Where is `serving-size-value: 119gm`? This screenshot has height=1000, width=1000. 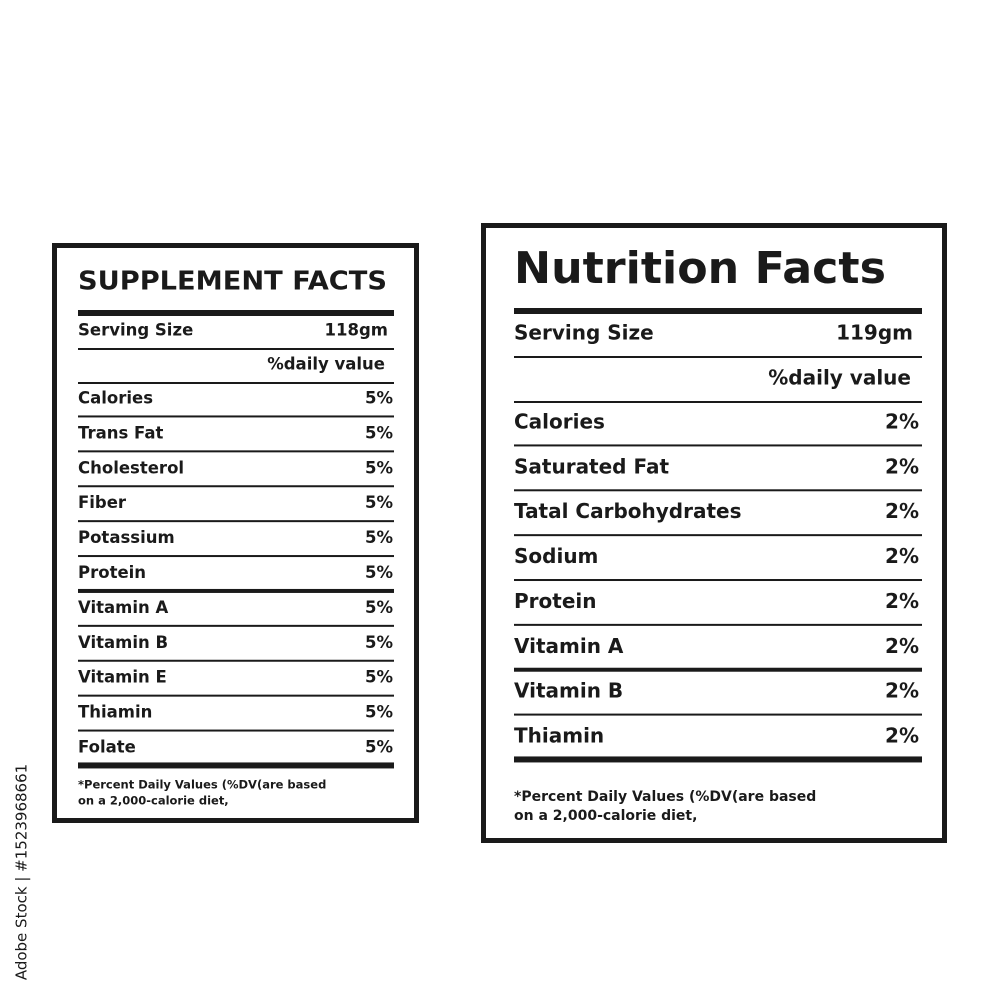
serving-size-value: 119gm is located at coordinates (874, 333).